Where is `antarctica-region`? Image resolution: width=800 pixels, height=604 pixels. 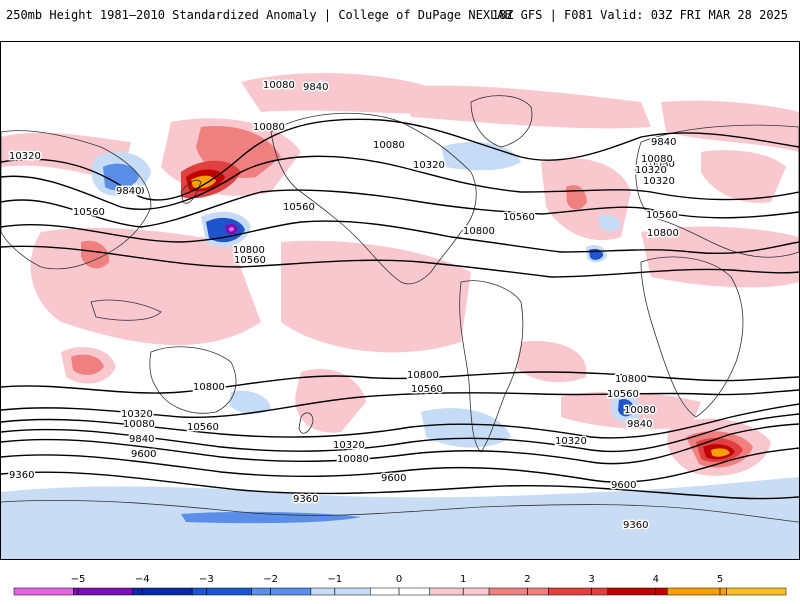
antarctica-region is located at coordinates (400, 518).